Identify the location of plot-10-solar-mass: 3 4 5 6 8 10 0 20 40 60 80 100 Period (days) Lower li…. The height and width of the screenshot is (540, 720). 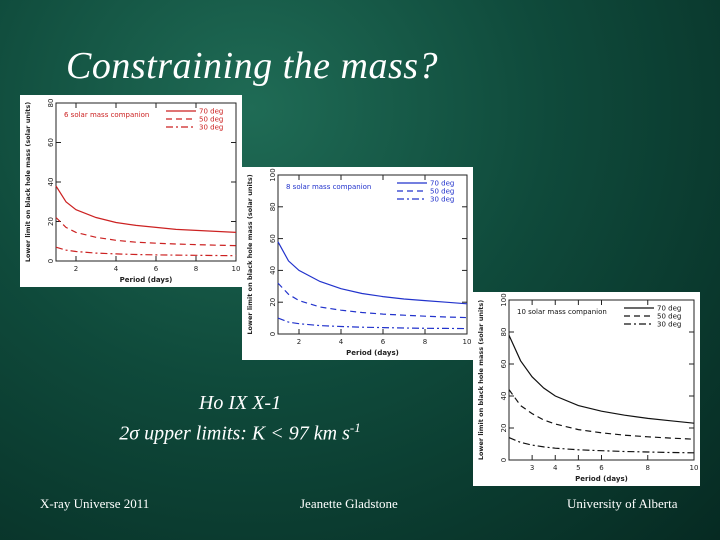
(586, 389).